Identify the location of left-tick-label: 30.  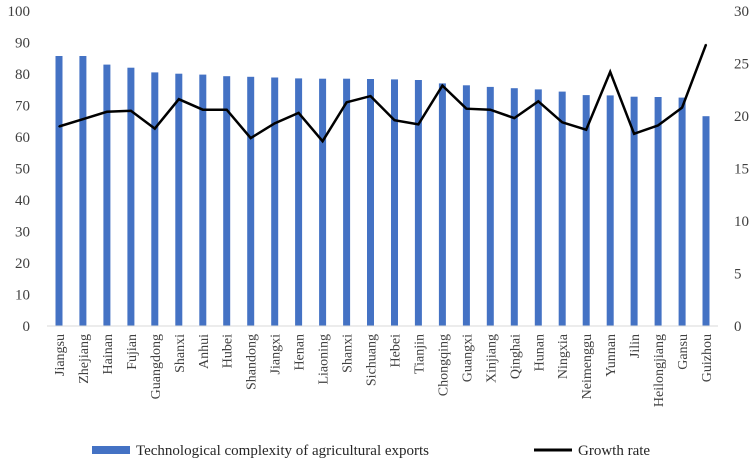
(22, 233).